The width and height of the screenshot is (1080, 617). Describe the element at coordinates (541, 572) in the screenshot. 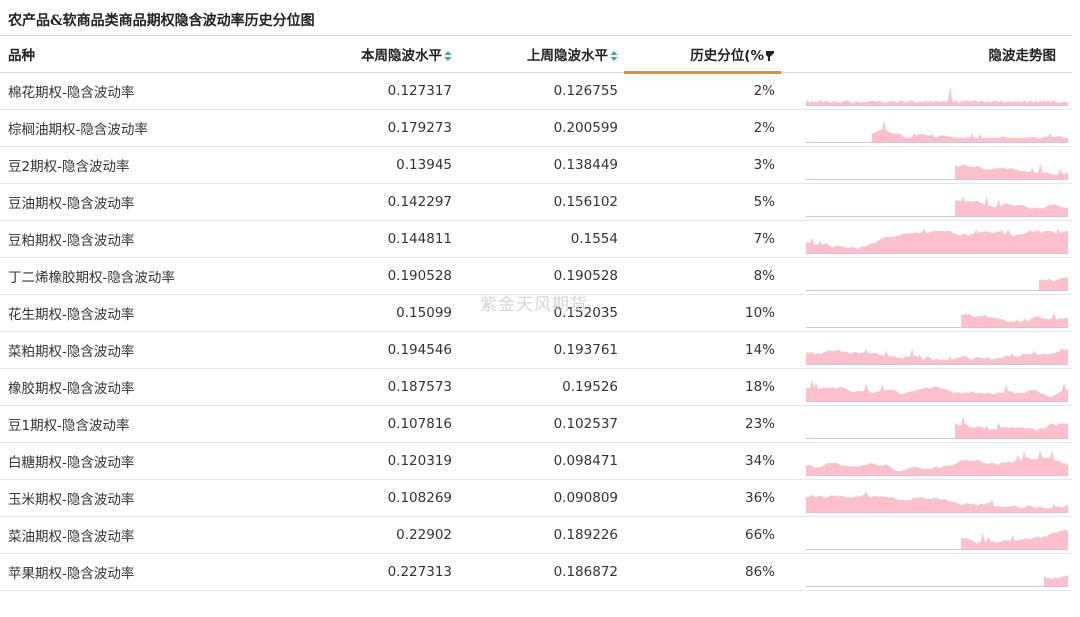

I see `previous-iv: 0.186872` at that location.